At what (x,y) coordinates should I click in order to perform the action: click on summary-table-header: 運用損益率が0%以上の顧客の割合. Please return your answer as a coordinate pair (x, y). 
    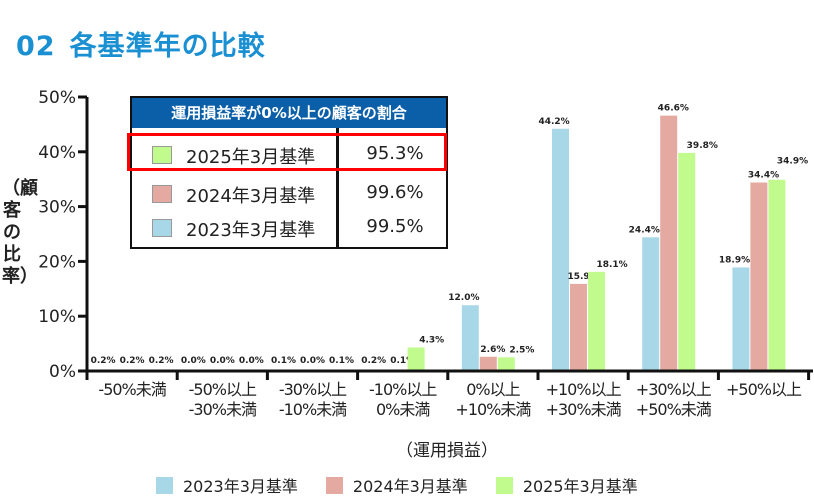
    Looking at the image, I should click on (289, 113).